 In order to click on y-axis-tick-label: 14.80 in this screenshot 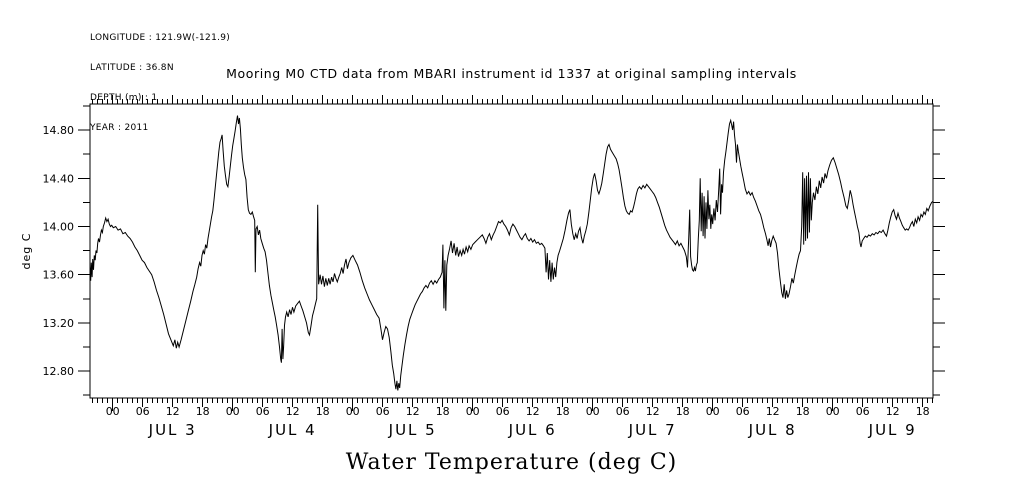, I will do `click(59, 130)`.